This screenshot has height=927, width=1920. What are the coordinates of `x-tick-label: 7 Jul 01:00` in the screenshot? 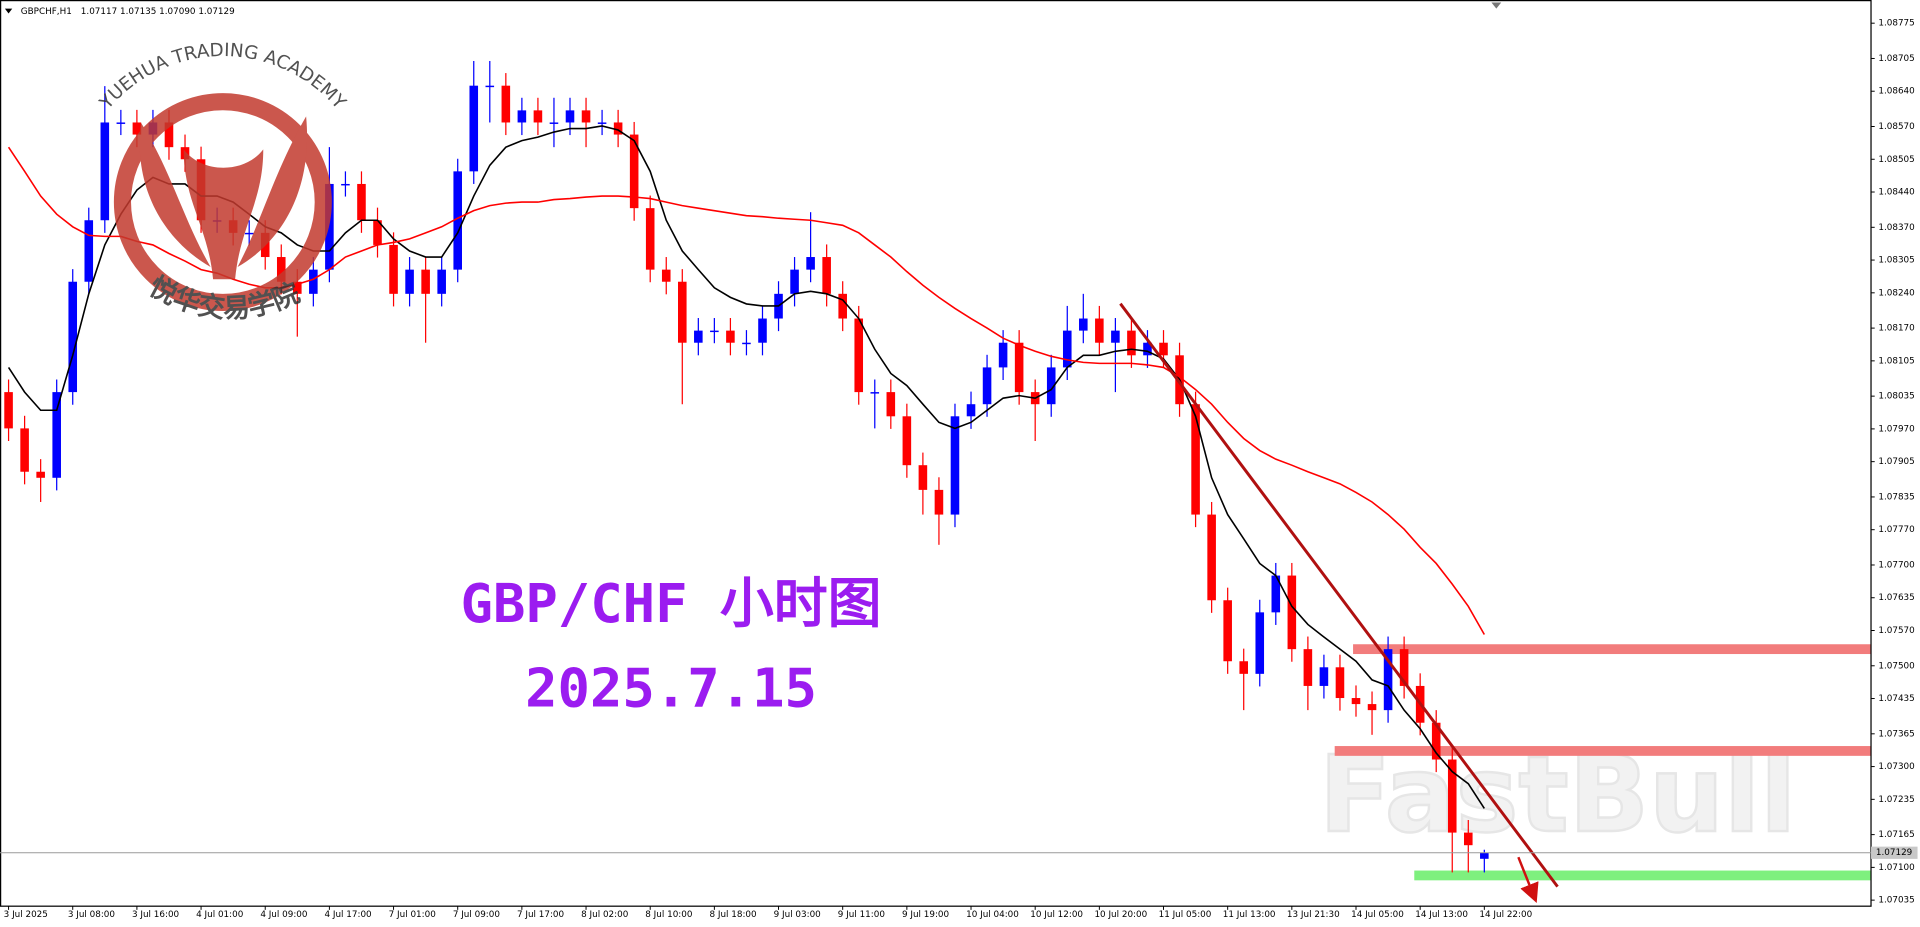 It's located at (413, 915).